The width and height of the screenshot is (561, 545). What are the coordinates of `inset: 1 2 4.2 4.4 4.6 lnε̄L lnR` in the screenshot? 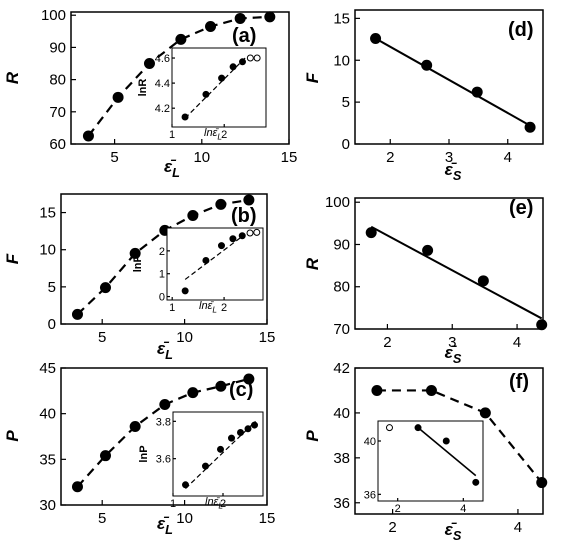 It's located at (202, 94).